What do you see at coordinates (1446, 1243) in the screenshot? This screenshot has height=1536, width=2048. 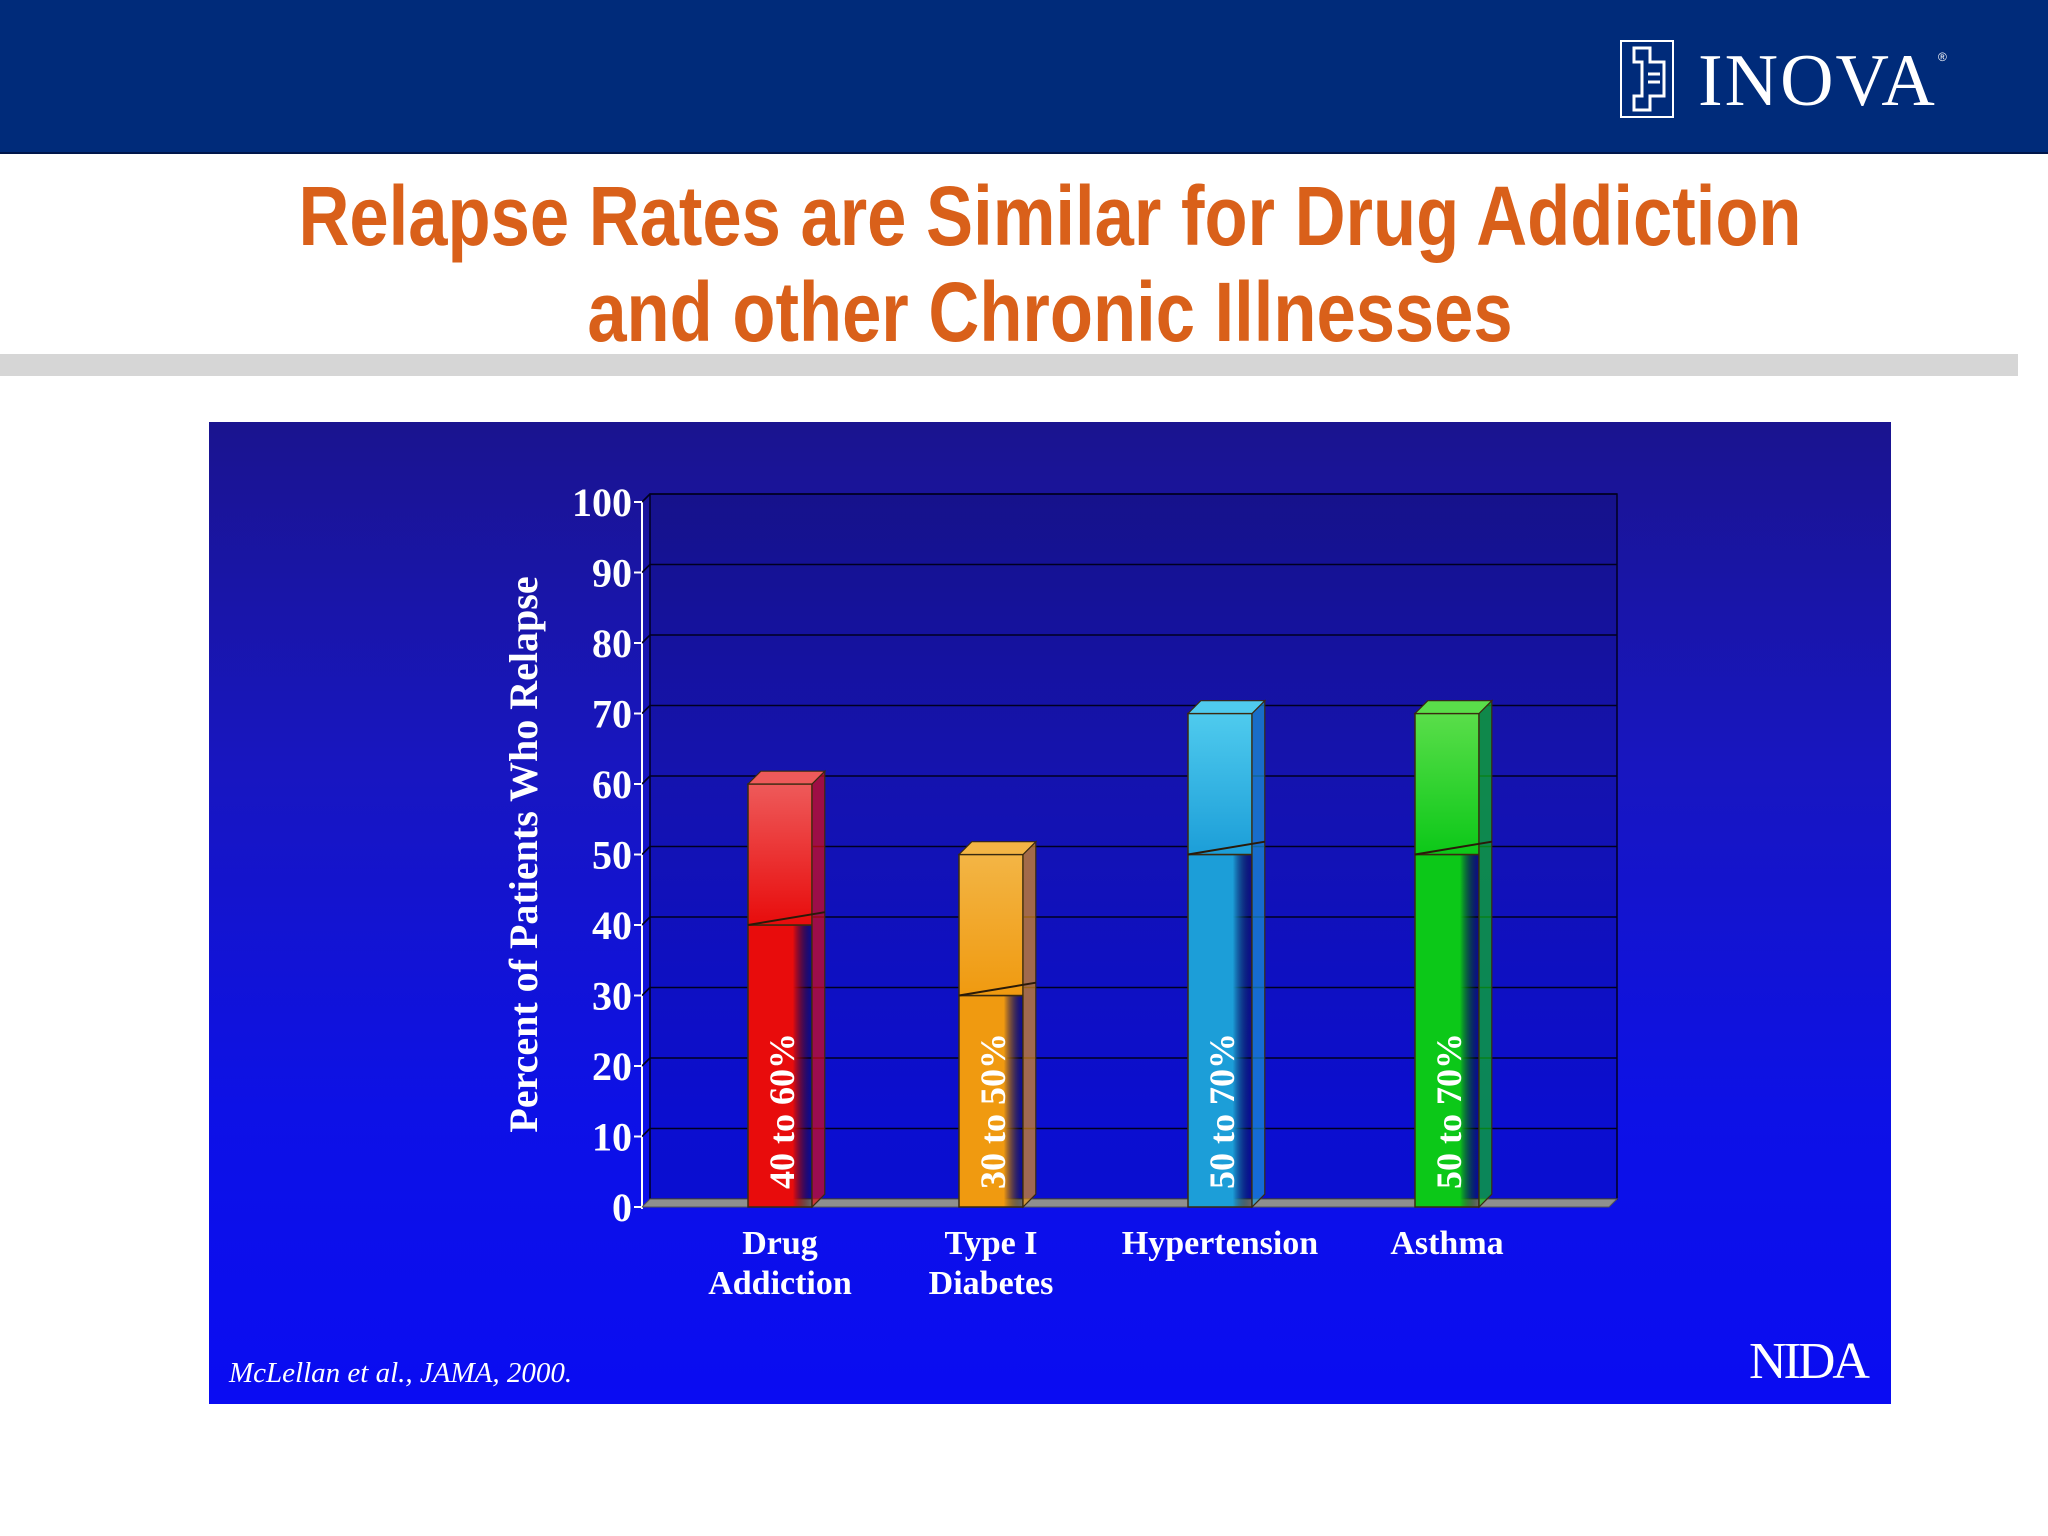 I see `x-category-label: Asthma` at bounding box center [1446, 1243].